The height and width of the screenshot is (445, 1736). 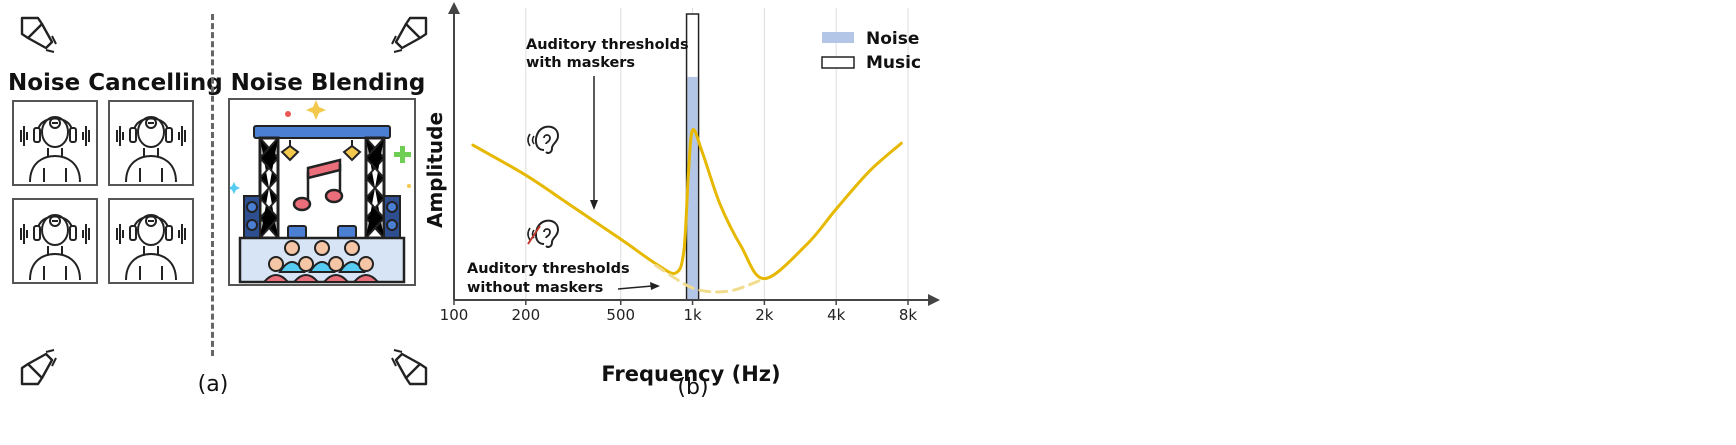 I want to click on ear-hearing-icon, so click(x=543, y=139).